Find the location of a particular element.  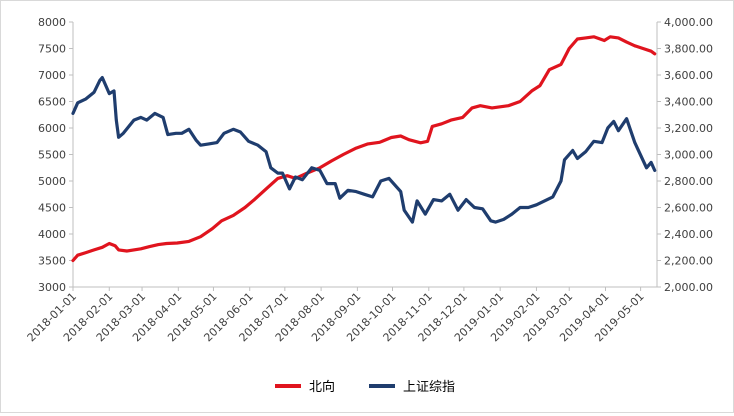

left-tick-label: 3000 is located at coordinates (52, 287).